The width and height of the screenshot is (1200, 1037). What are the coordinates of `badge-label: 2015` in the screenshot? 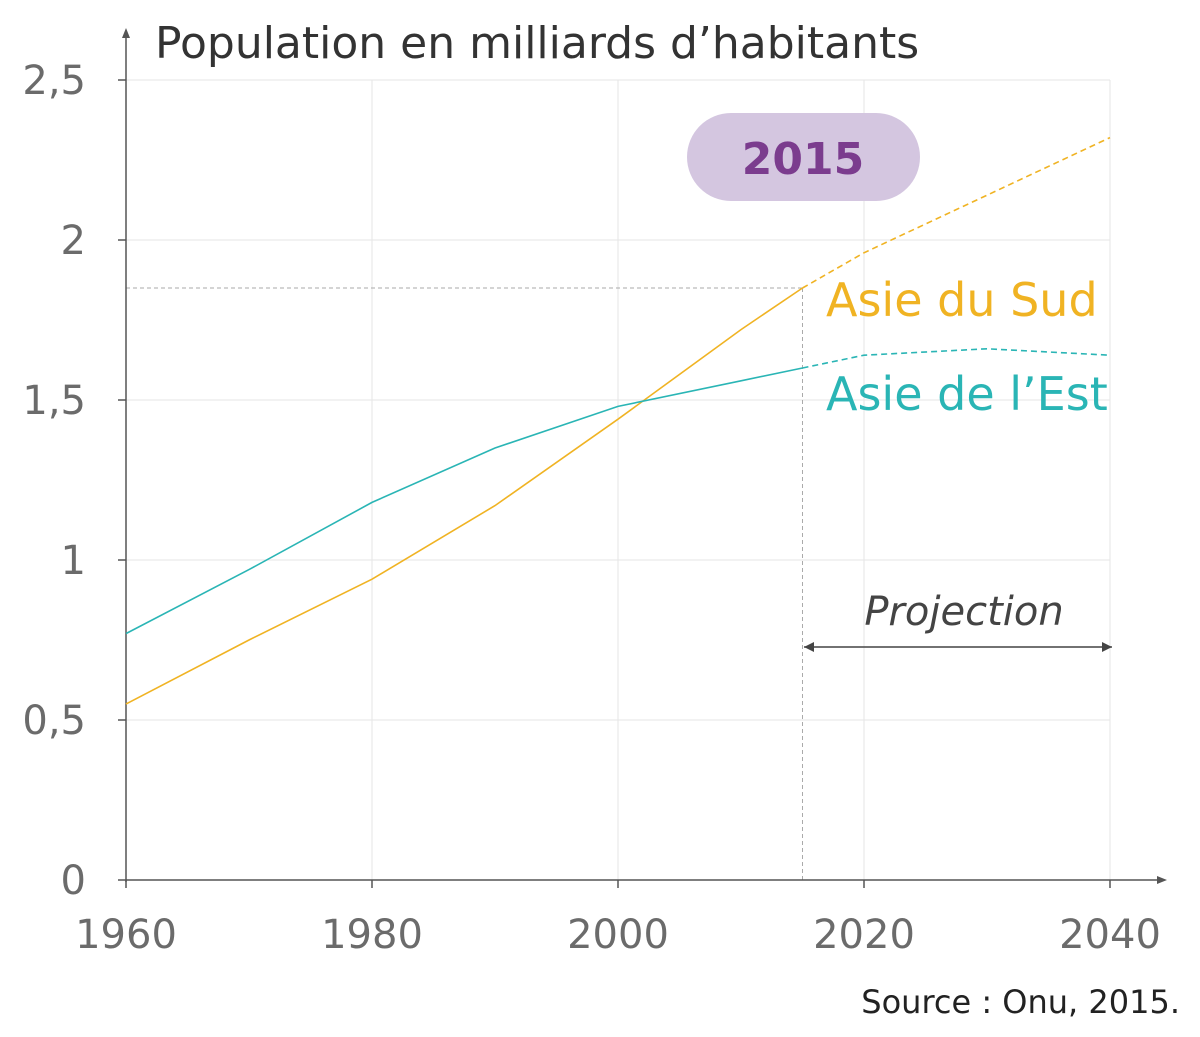 It's located at (803, 159).